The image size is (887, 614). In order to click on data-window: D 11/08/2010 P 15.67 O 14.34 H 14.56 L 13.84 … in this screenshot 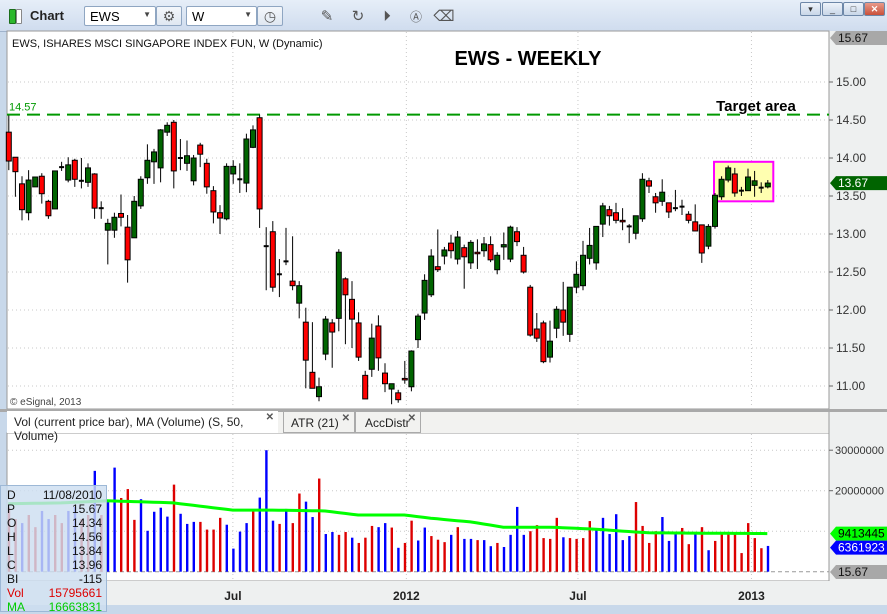, I will do `click(53, 549)`.